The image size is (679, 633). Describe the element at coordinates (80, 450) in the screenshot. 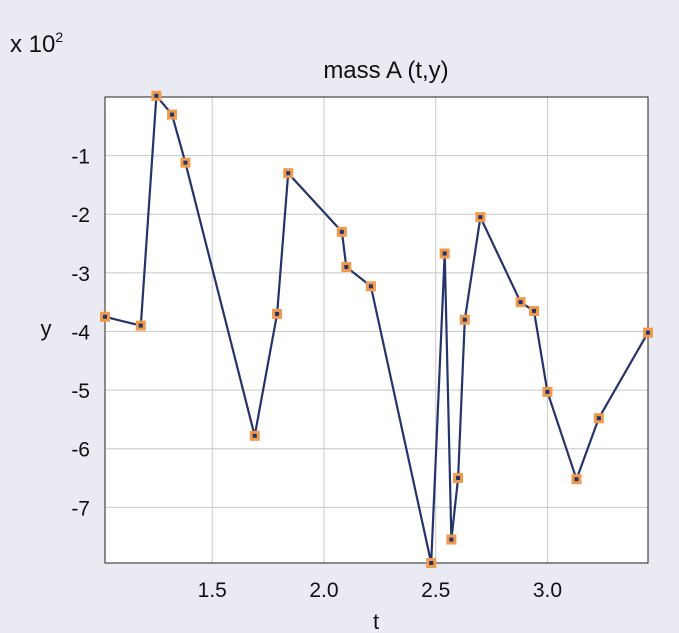

I see `y-tick-label: -6` at that location.